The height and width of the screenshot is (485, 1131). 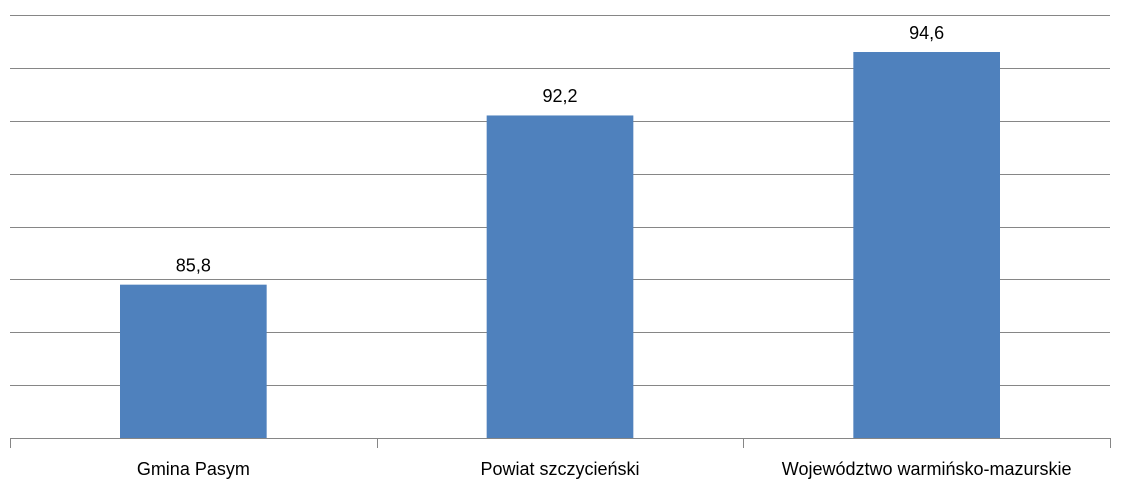 What do you see at coordinates (926, 33) in the screenshot?
I see `data-label: 94,6` at bounding box center [926, 33].